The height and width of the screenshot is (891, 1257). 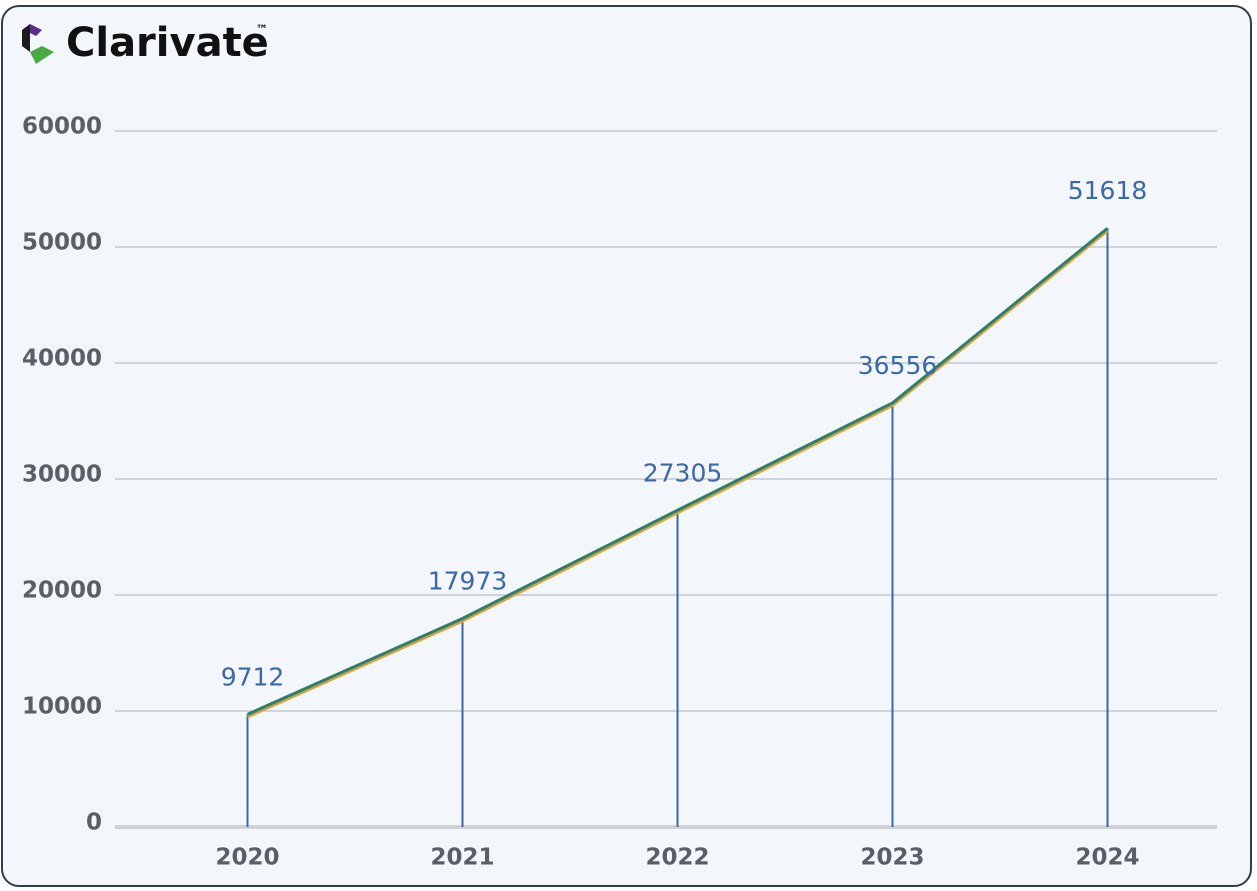 I want to click on x-tick-label: 2020, so click(x=247, y=858).